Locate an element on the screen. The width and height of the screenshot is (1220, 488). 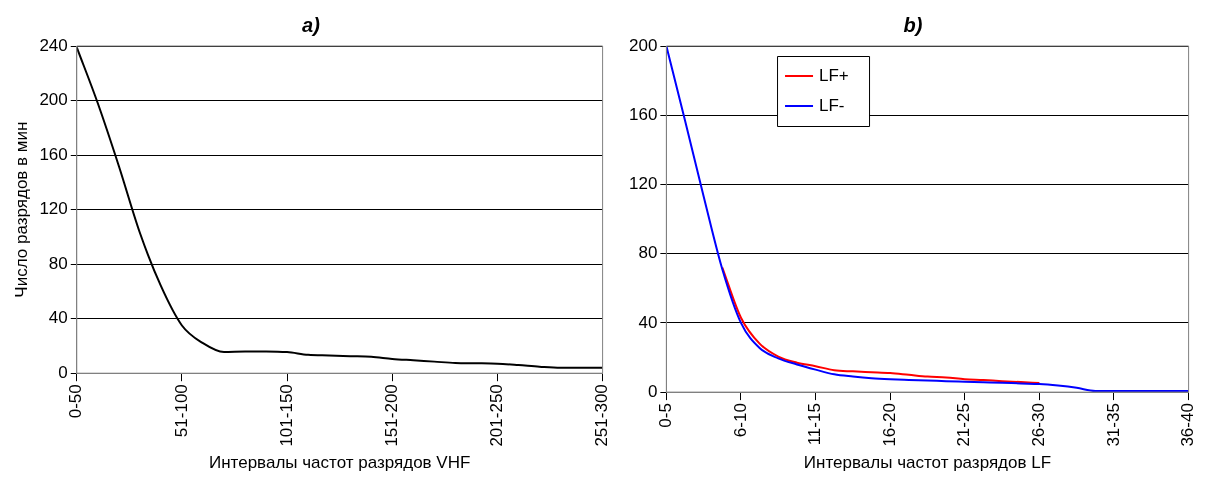
x-axis-title: Интервалы частот разрядов VHF is located at coordinates (339, 463).